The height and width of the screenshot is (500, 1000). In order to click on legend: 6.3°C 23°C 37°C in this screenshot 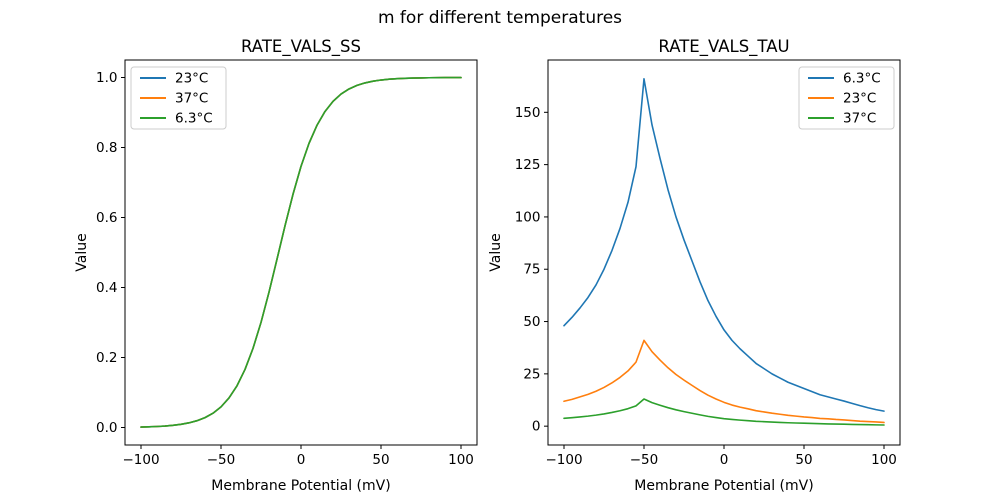, I will do `click(846, 98)`.